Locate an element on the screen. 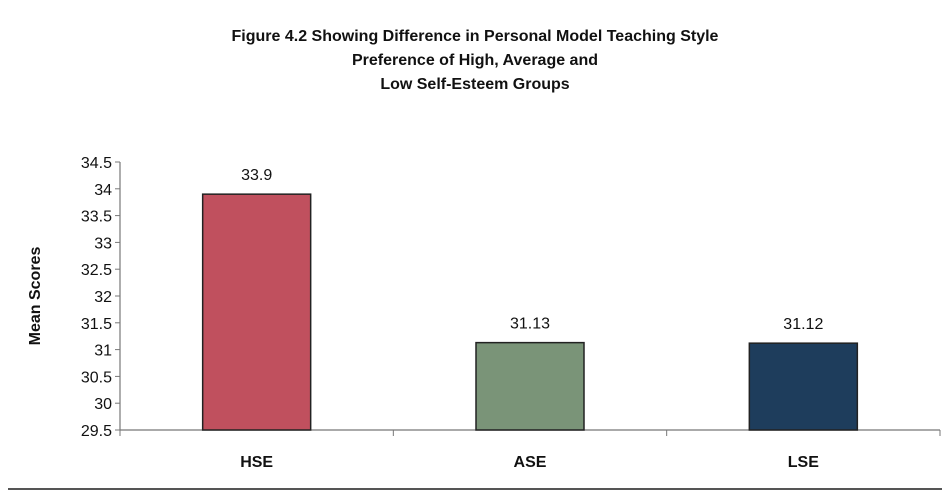 The image size is (950, 497). y-tick-label: 32.5 is located at coordinates (96, 270).